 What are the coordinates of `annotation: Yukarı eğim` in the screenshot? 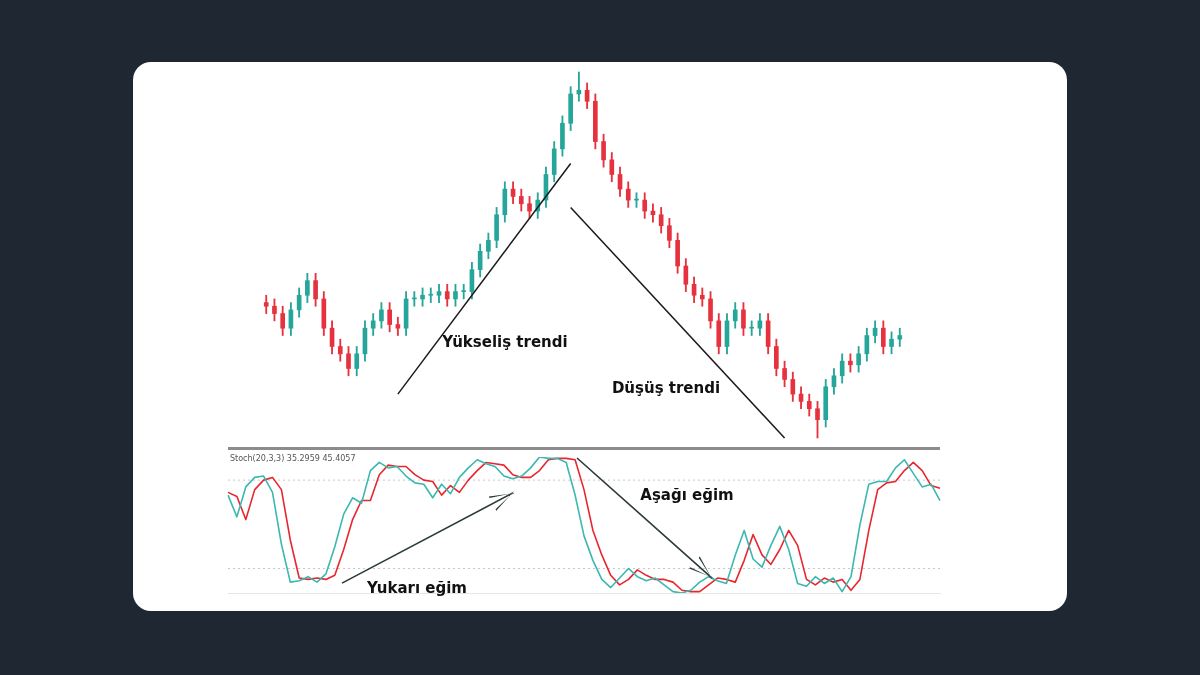 It's located at (417, 588).